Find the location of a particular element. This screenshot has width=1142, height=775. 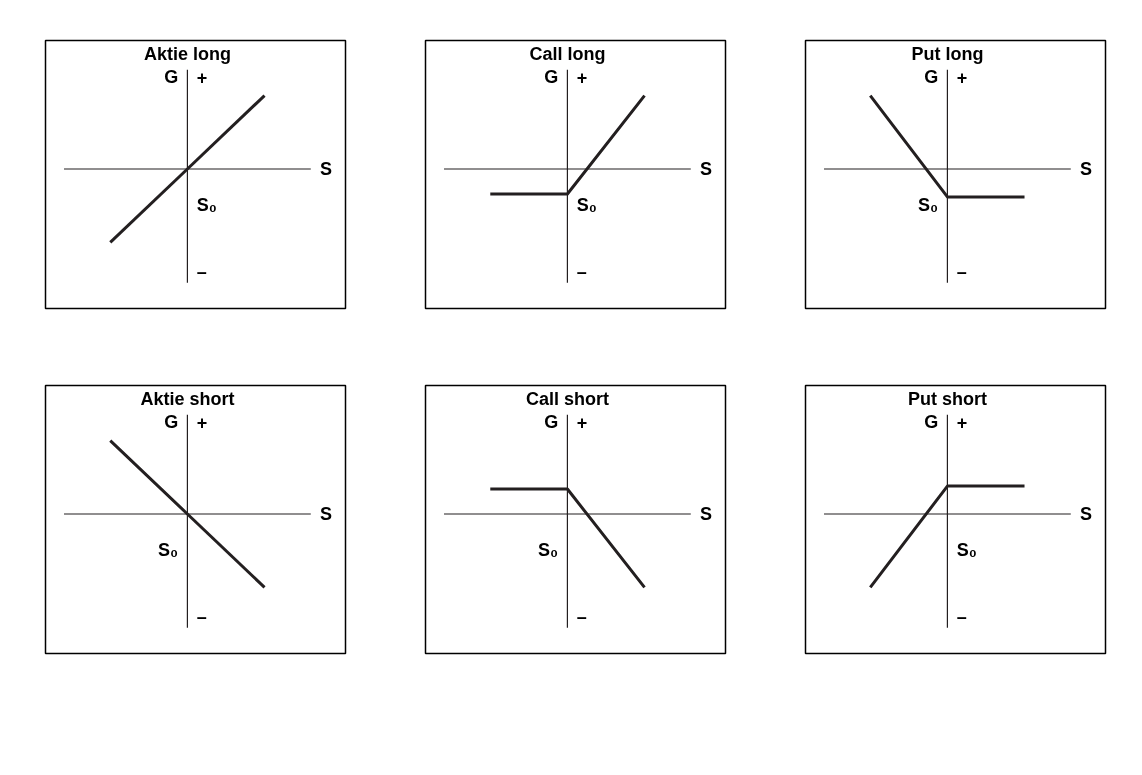

chart-title: Put long is located at coordinates (947, 53).